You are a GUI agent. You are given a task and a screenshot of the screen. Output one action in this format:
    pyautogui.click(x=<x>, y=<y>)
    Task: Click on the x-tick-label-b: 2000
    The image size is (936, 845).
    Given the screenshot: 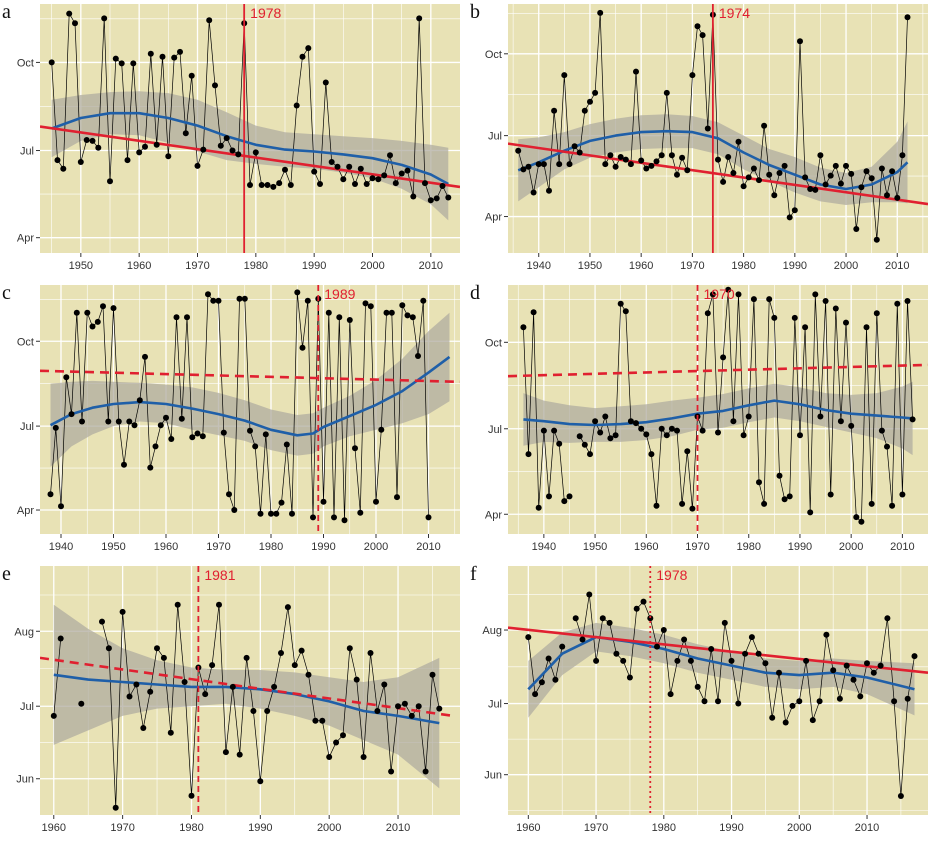 What is the action you would take?
    pyautogui.click(x=846, y=266)
    